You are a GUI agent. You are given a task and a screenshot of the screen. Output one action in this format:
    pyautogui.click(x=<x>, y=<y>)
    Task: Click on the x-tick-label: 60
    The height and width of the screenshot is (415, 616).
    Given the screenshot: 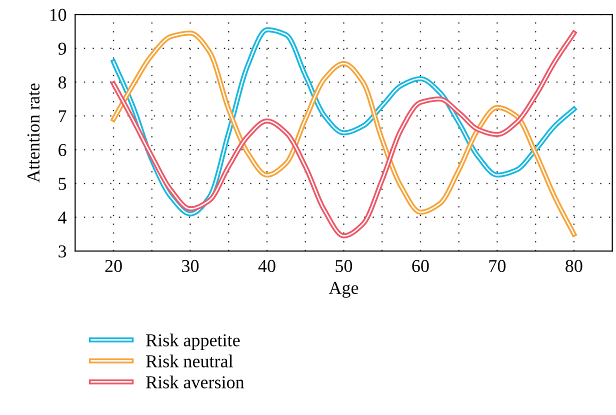 What is the action you would take?
    pyautogui.click(x=420, y=266)
    